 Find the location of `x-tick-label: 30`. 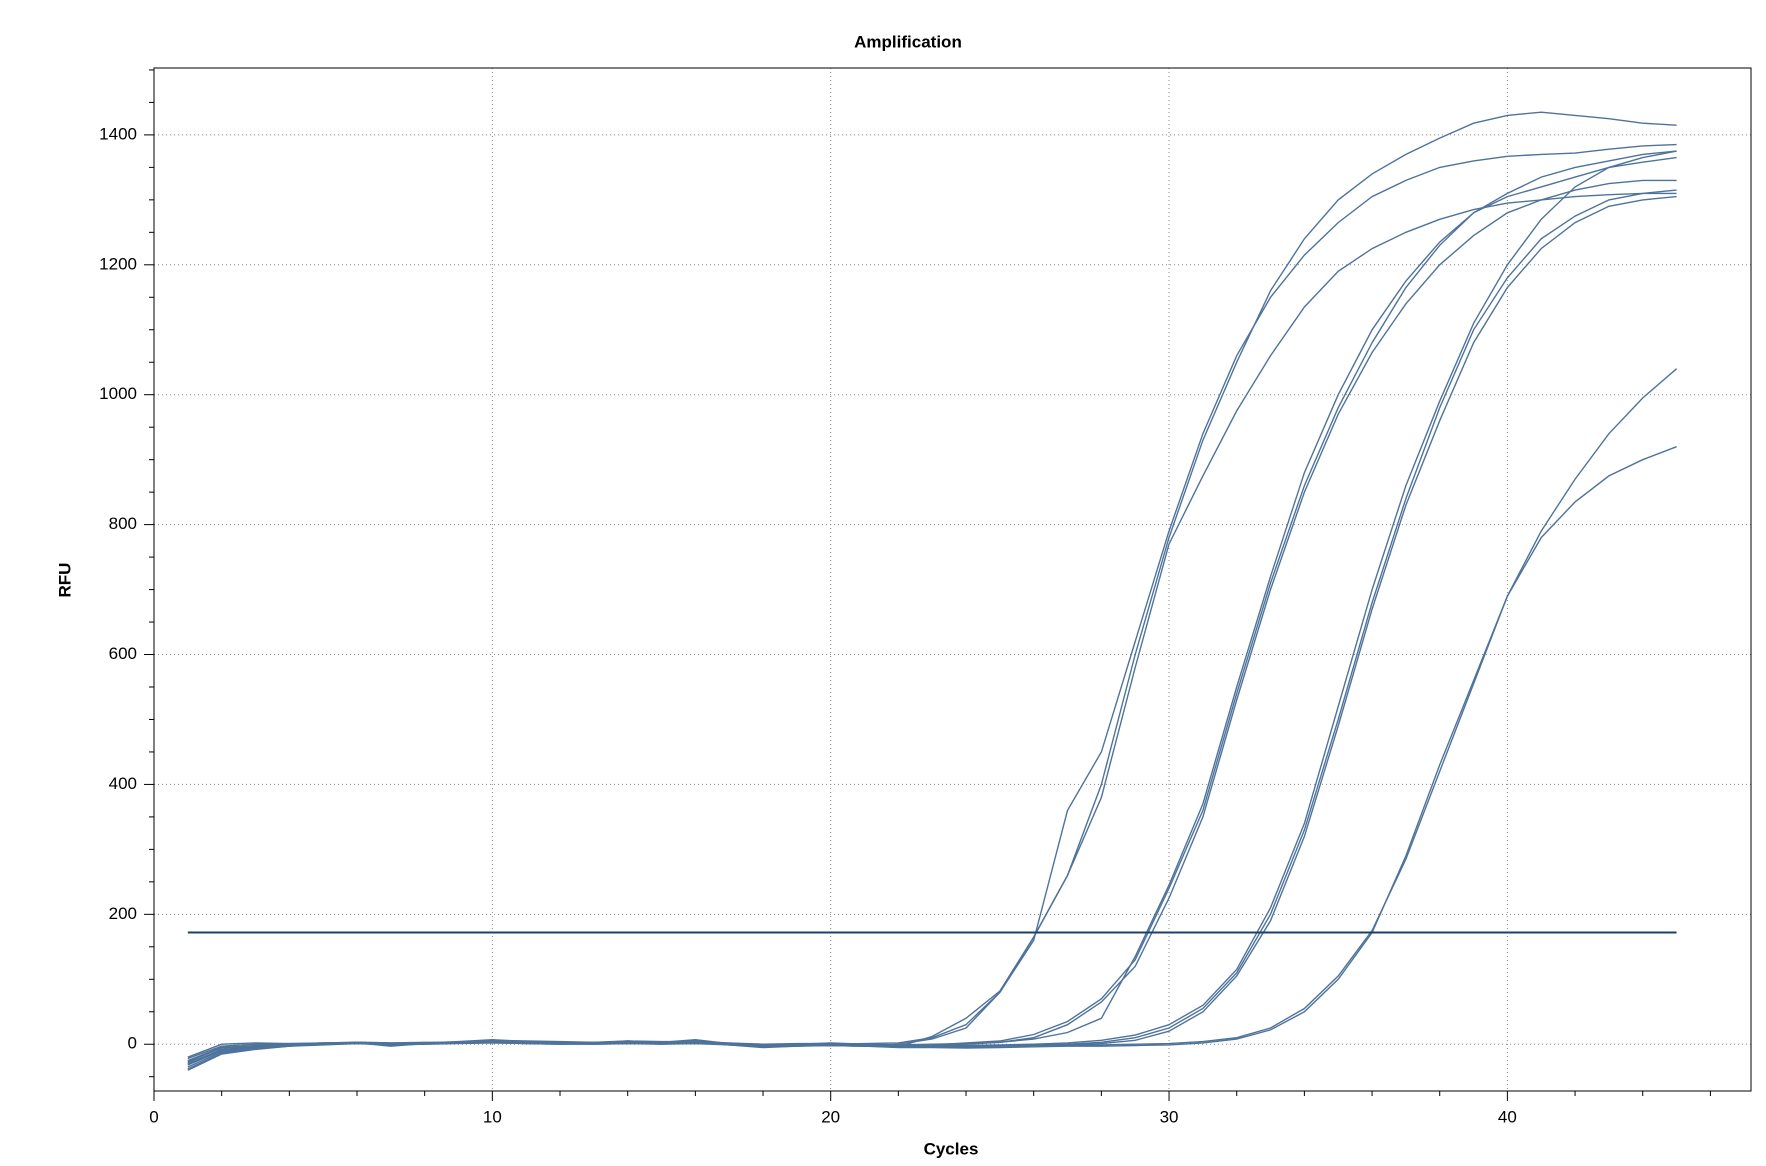

x-tick-label: 30 is located at coordinates (1169, 1116).